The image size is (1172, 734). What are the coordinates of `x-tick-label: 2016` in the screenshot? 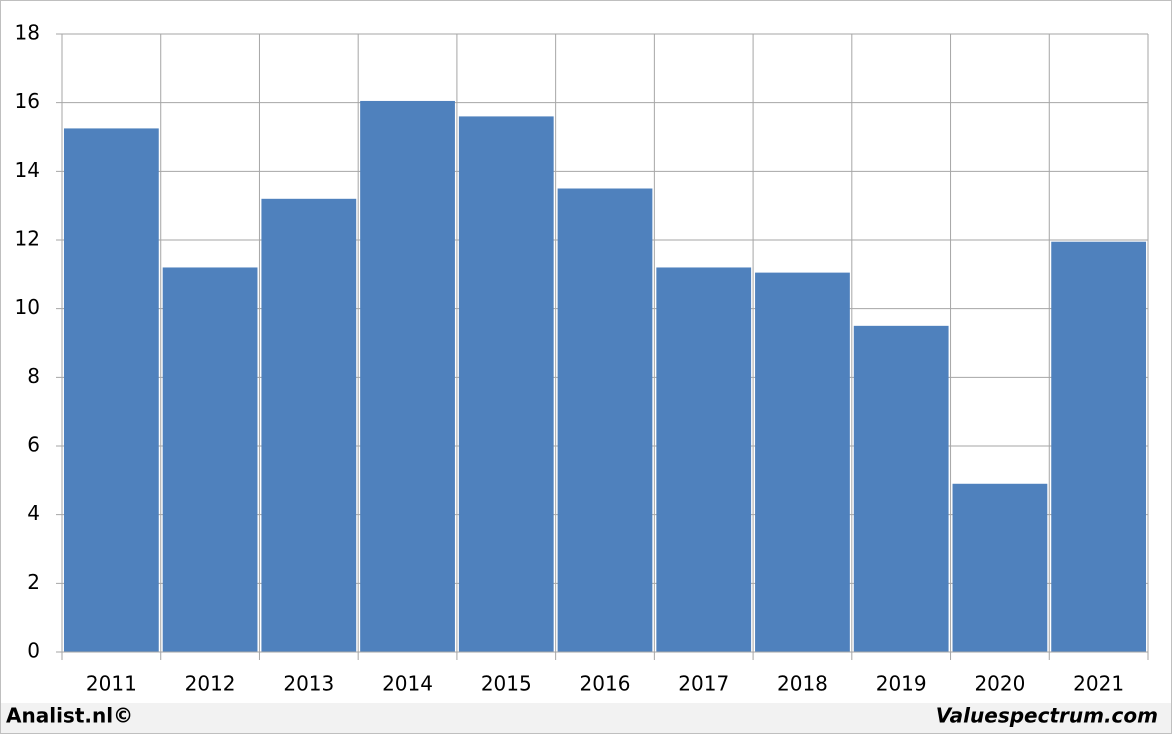 It's located at (605, 684).